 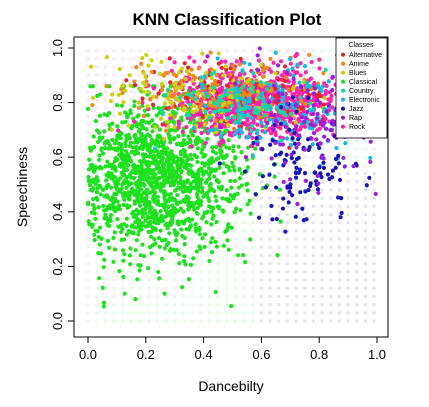 I want to click on x-tick-label: 0.2, so click(x=146, y=354).